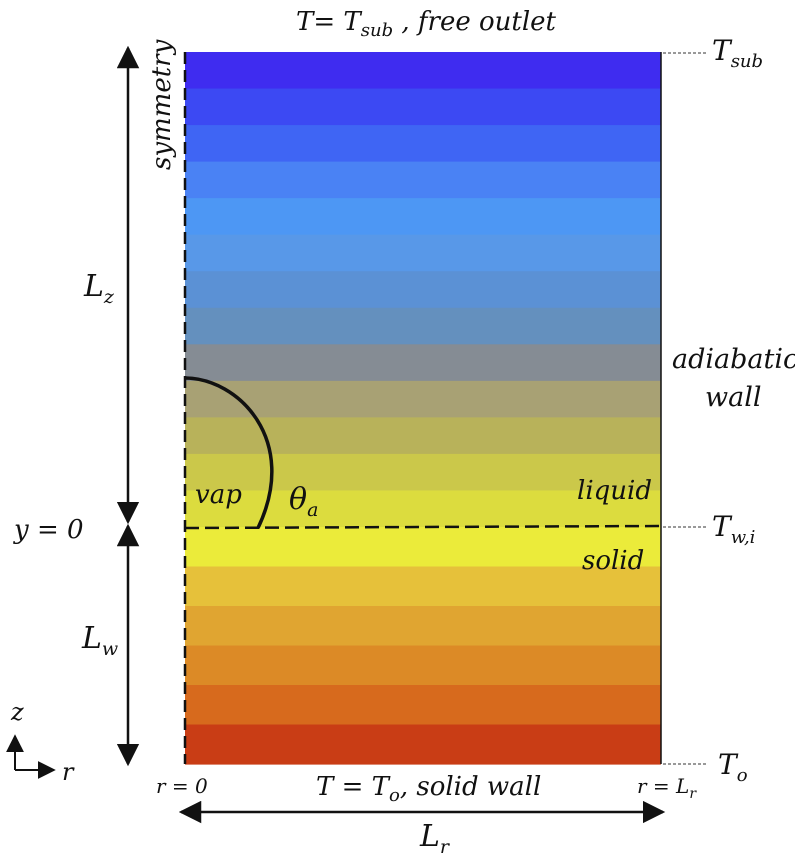 The image size is (795, 857). What do you see at coordinates (17, 712) in the screenshot?
I see `axis-z-label: z` at bounding box center [17, 712].